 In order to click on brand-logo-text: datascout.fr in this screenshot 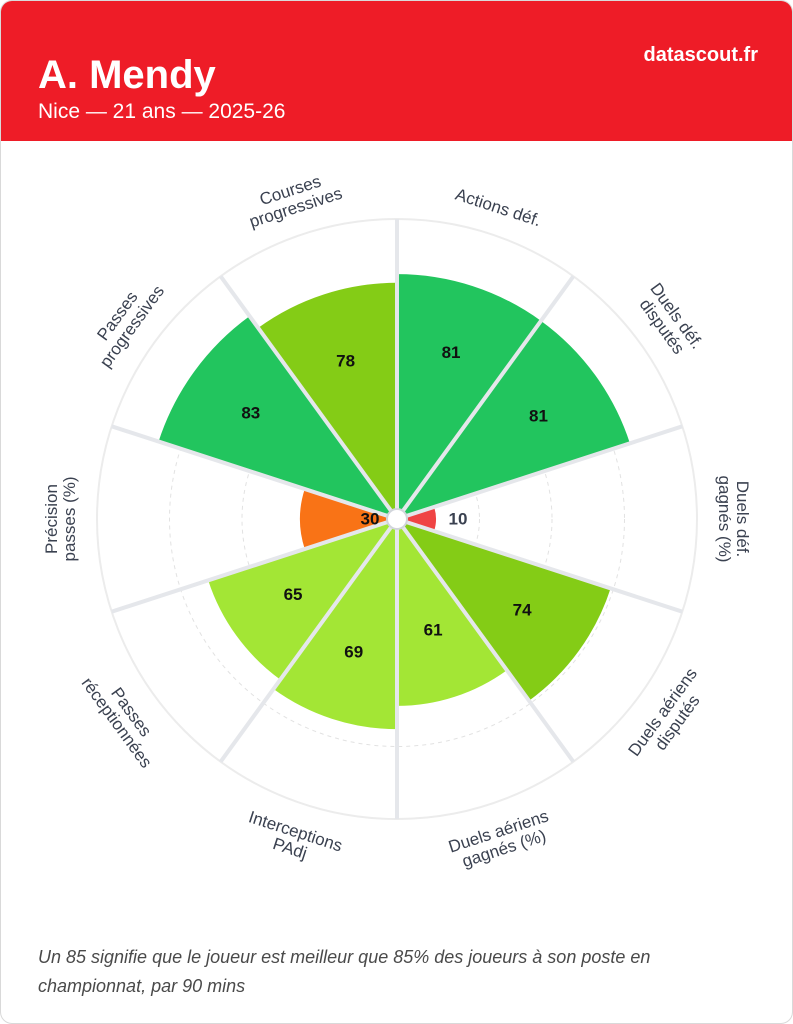, I will do `click(700, 55)`.